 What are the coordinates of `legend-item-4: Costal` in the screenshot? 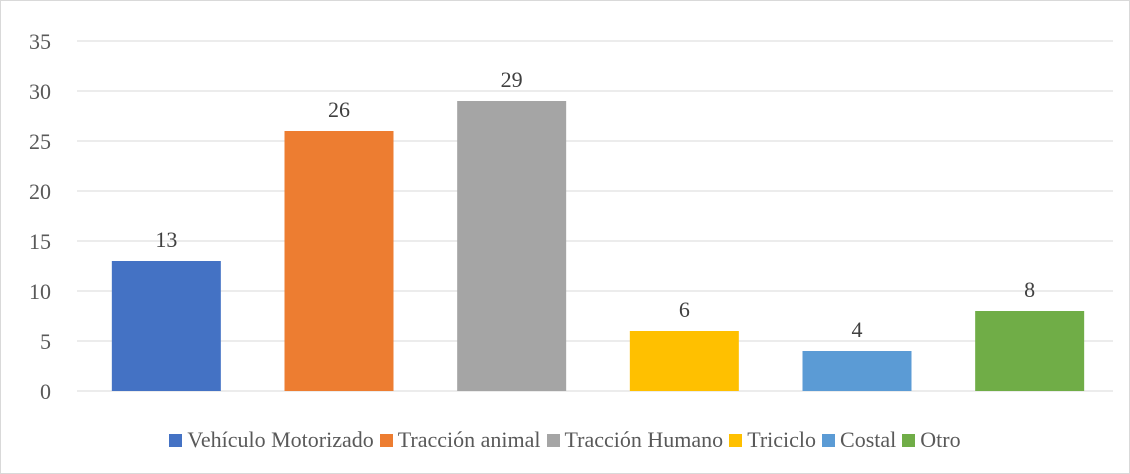 It's located at (859, 440).